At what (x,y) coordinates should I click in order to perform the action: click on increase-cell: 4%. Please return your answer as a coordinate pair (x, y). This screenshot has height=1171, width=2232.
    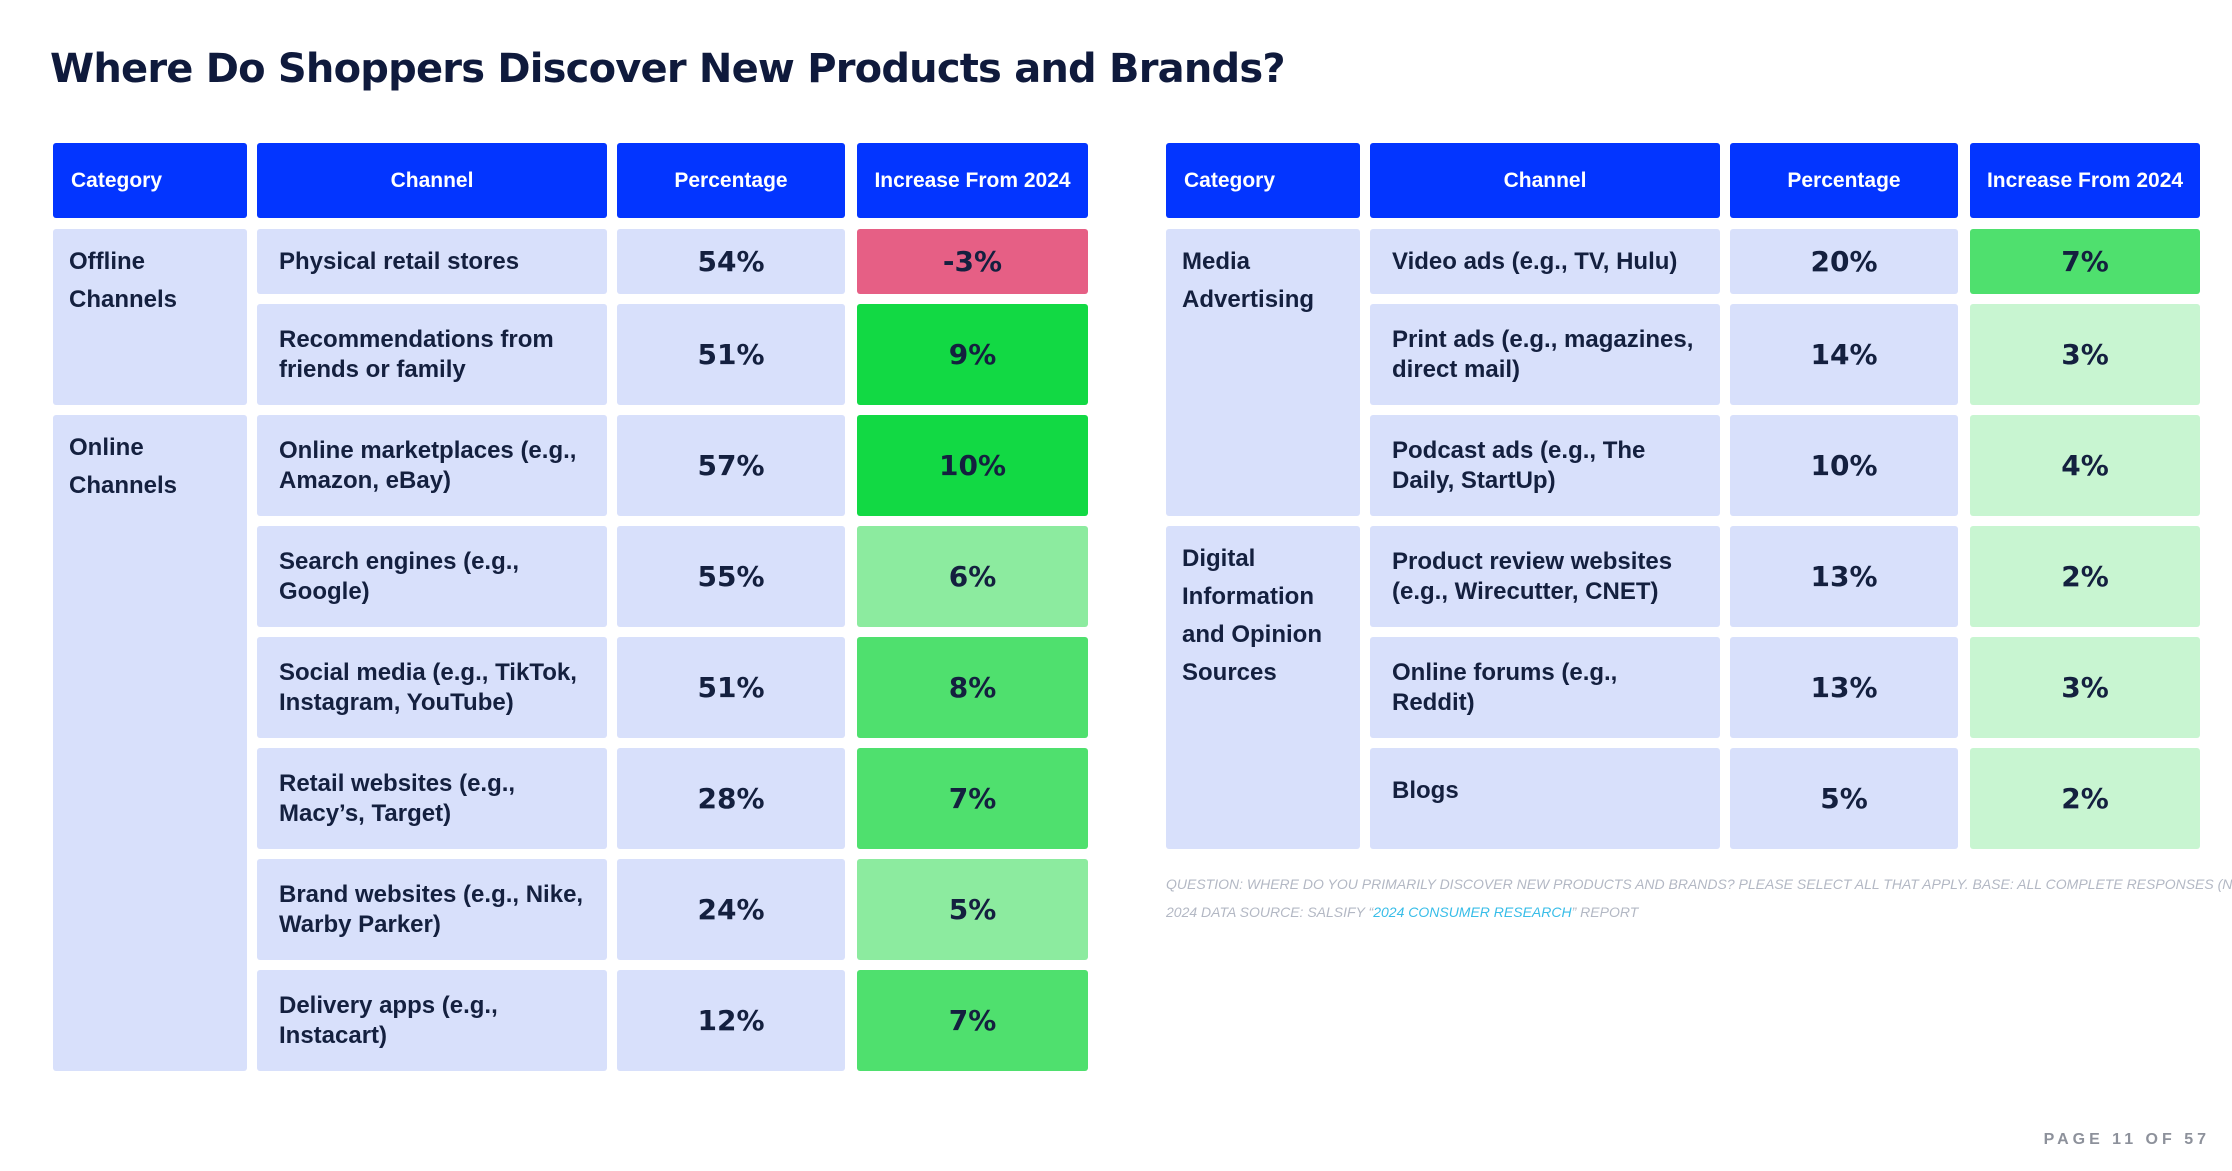
    Looking at the image, I should click on (2085, 465).